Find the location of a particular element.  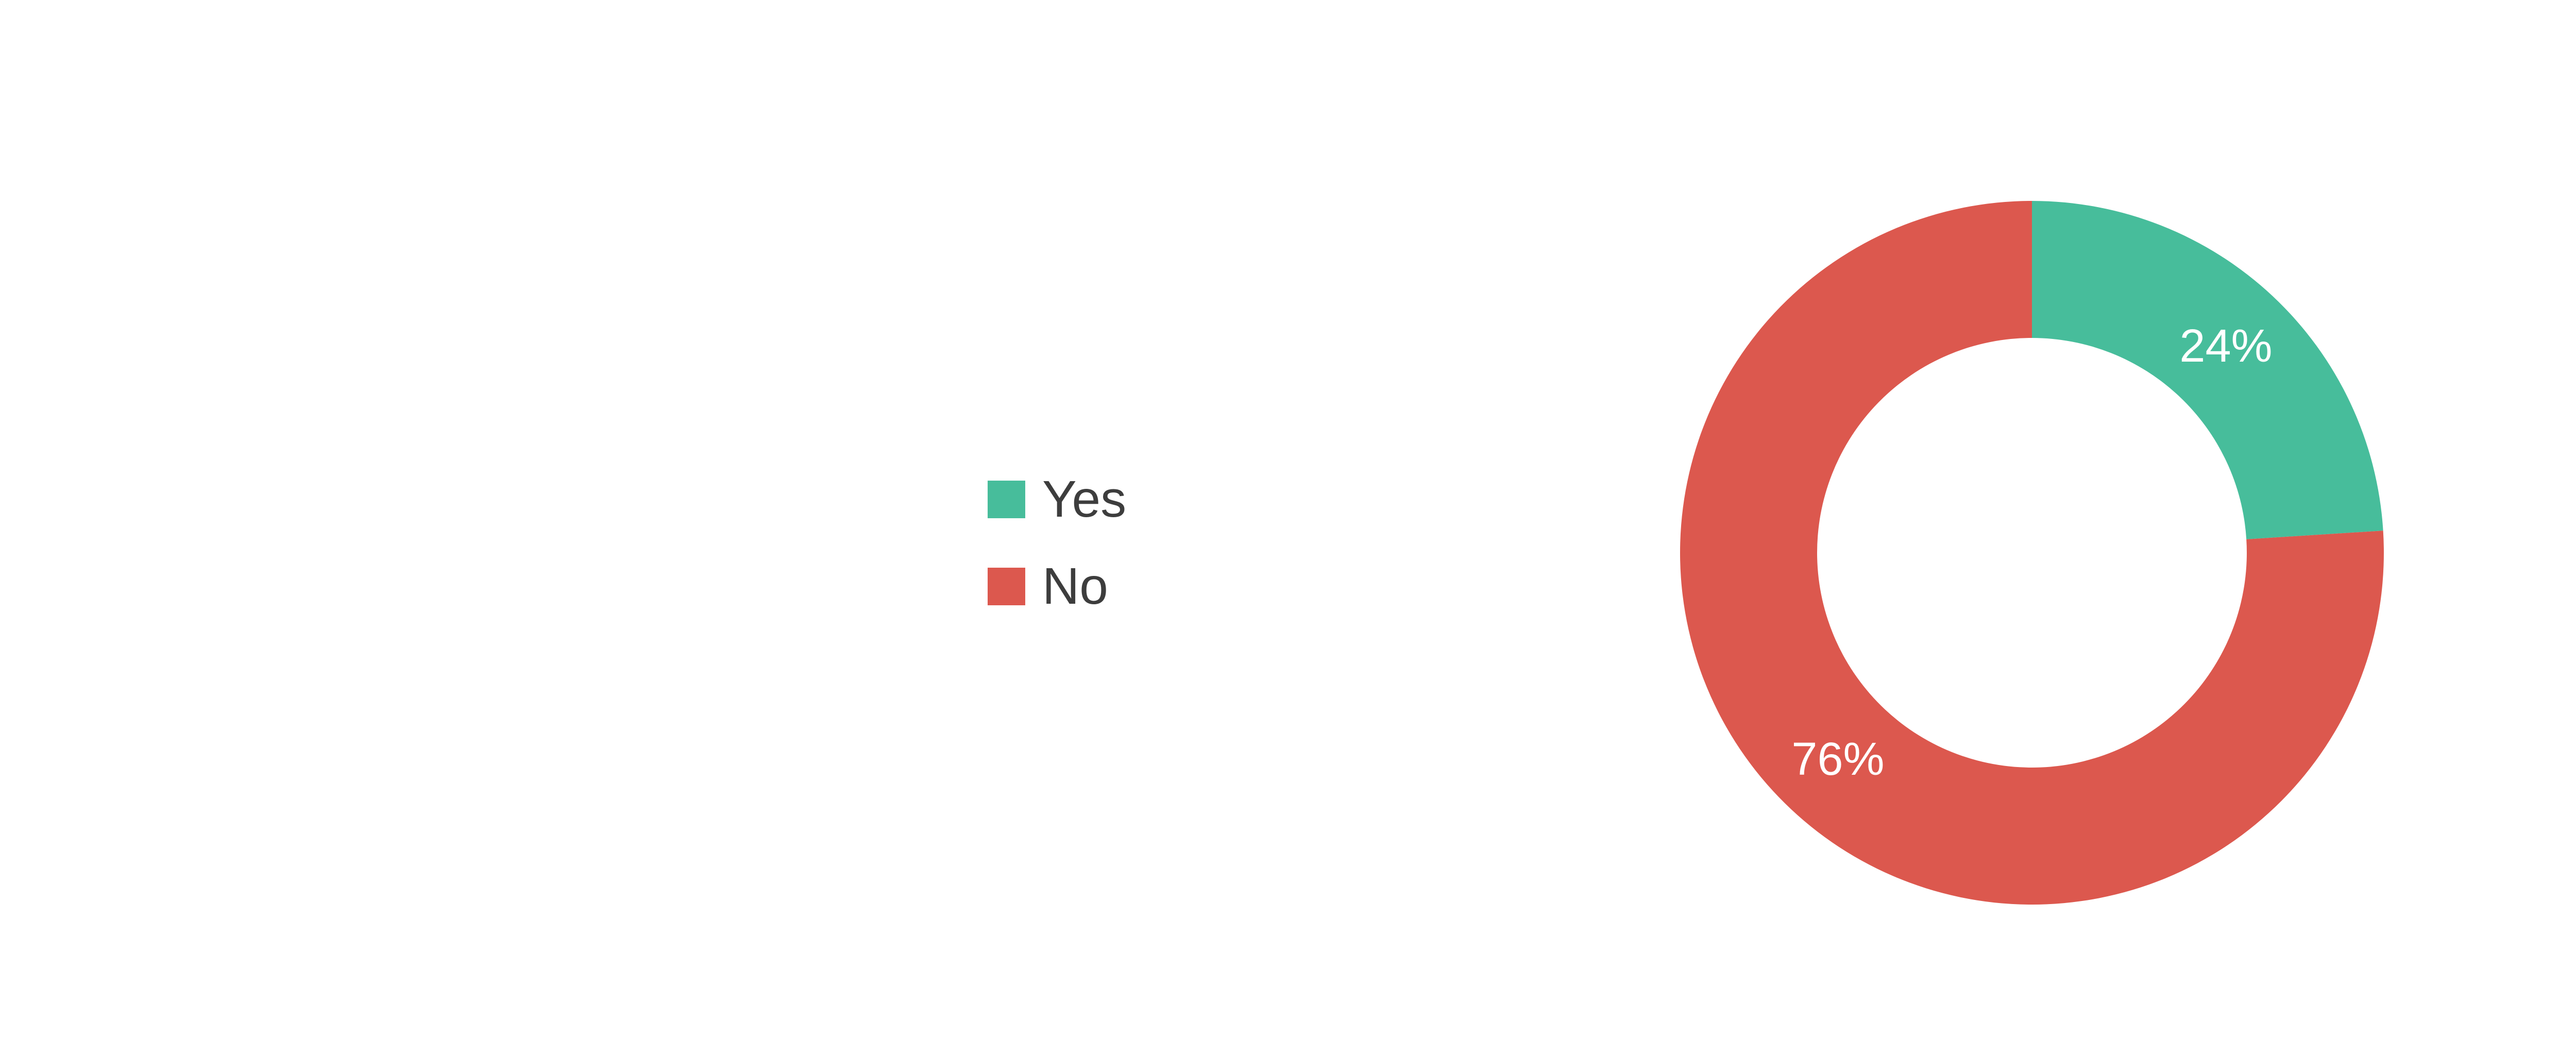

legend-label-yes: Yes is located at coordinates (1084, 499).